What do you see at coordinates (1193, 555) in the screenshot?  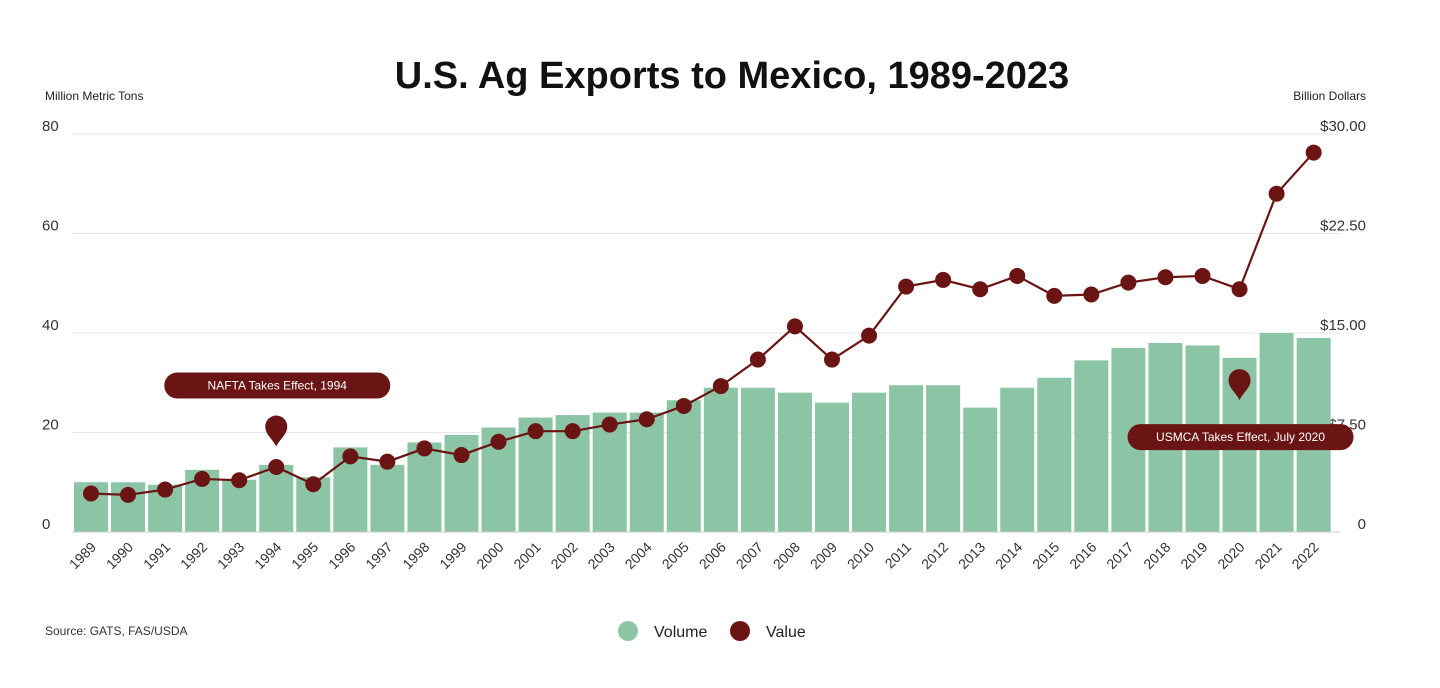 I see `x-tick-label: 2019` at bounding box center [1193, 555].